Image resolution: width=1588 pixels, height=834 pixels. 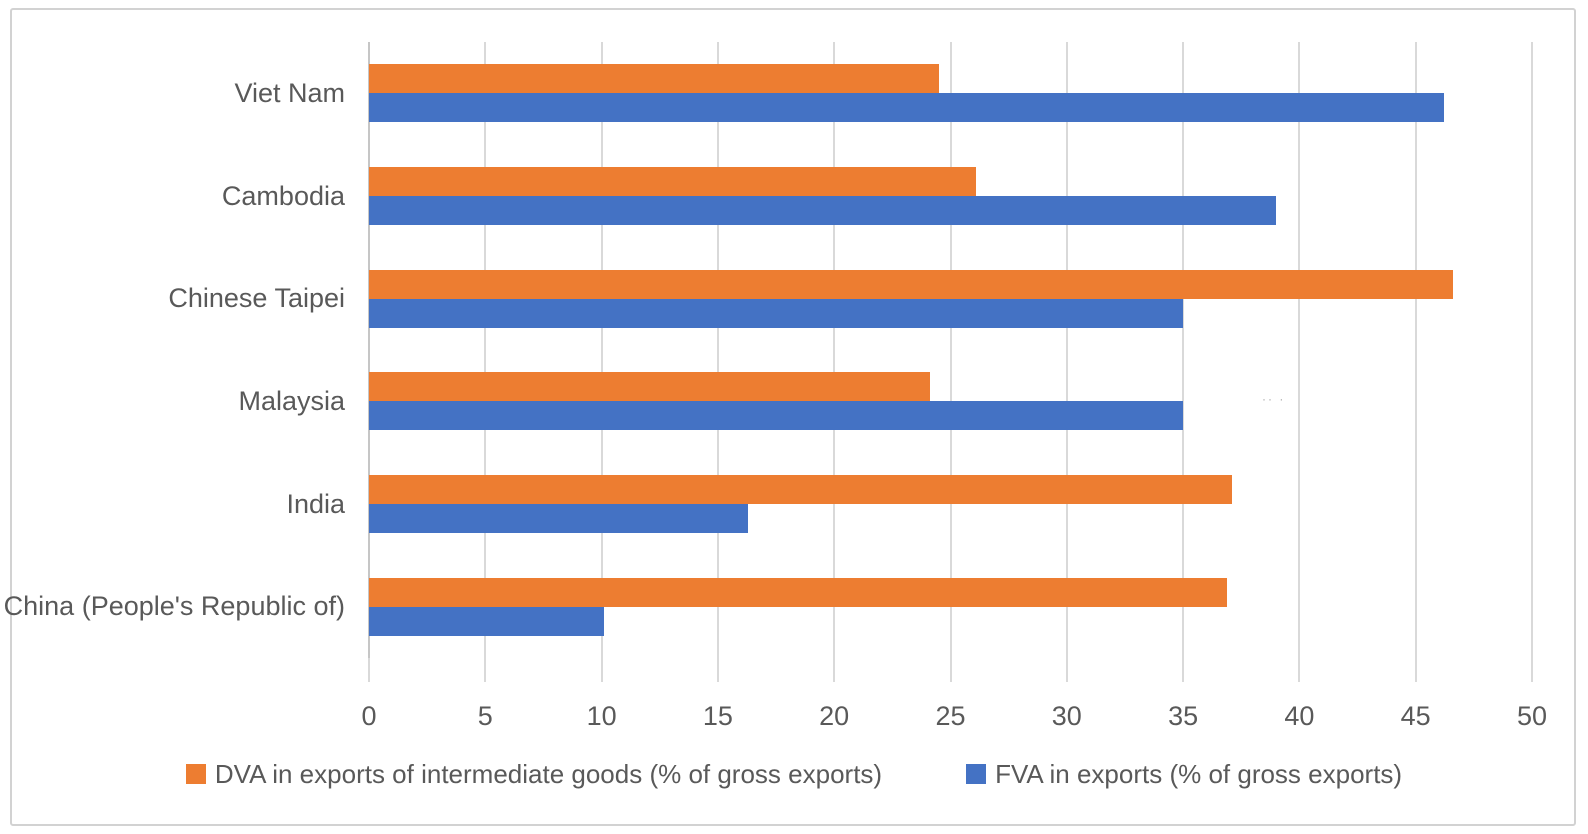 I want to click on x-tick-label: 15, so click(x=717, y=716).